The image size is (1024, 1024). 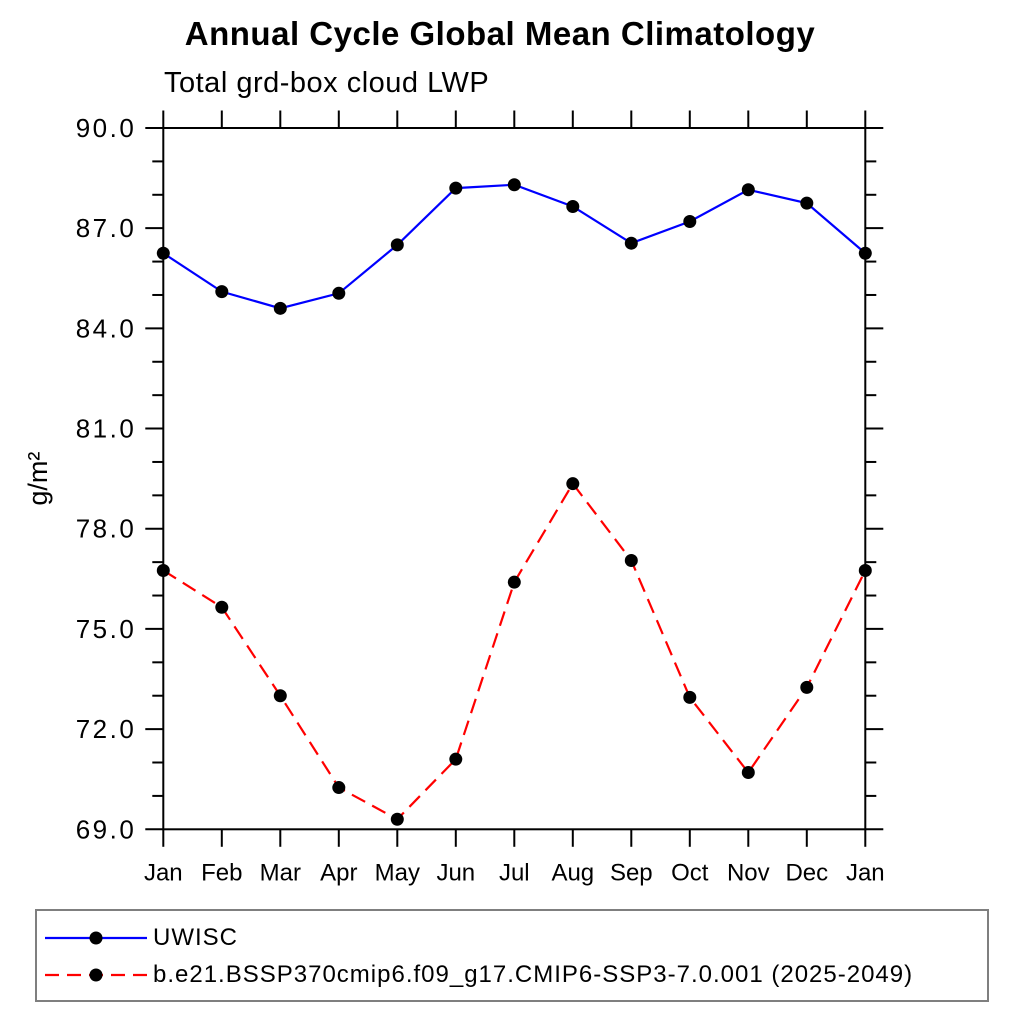 I want to click on svg-text: Sep, so click(x=631, y=872).